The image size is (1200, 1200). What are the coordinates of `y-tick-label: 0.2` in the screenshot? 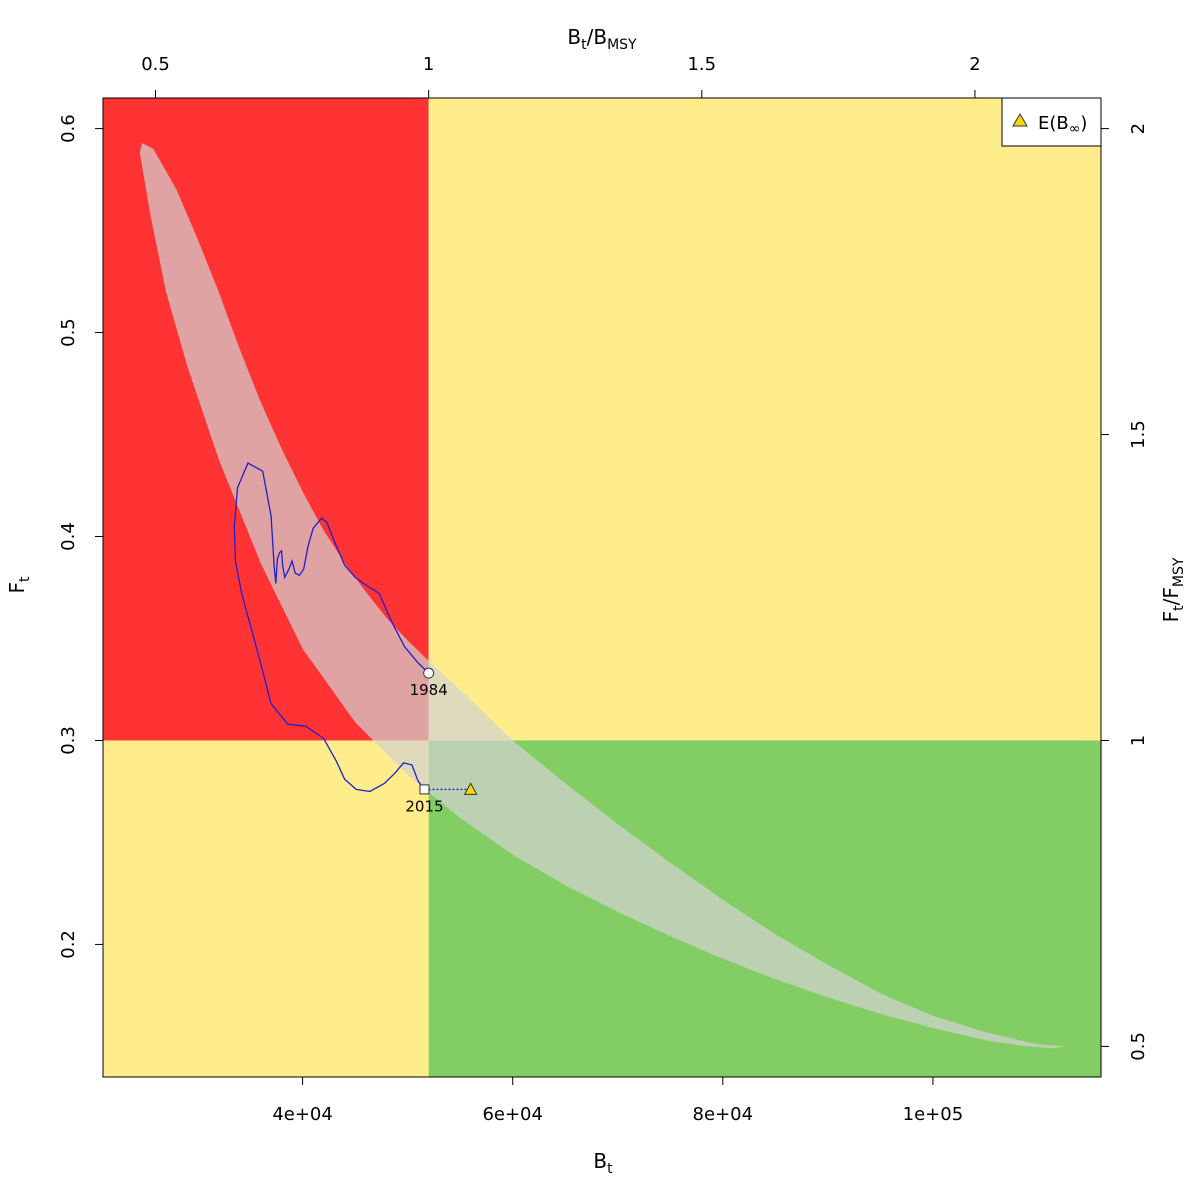 It's located at (68, 944).